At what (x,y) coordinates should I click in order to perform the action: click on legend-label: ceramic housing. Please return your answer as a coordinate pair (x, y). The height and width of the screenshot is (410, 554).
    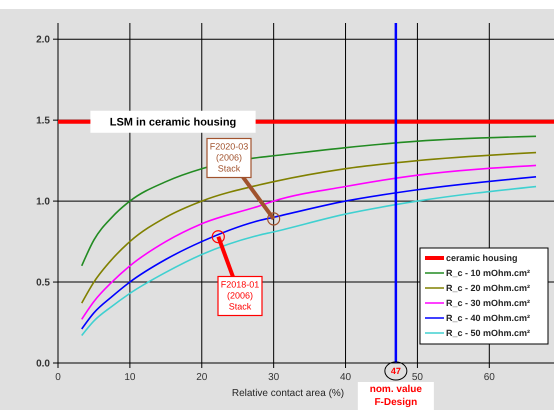
    Looking at the image, I should click on (482, 258).